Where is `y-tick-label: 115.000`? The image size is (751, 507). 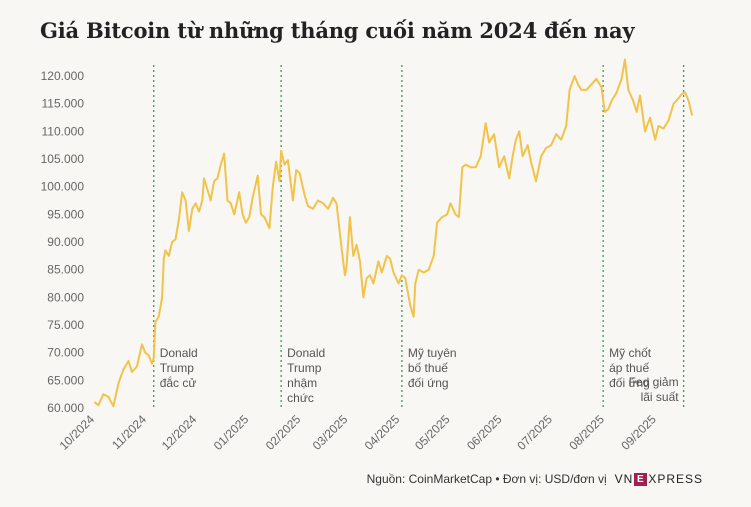 y-tick-label: 115.000 is located at coordinates (63, 104).